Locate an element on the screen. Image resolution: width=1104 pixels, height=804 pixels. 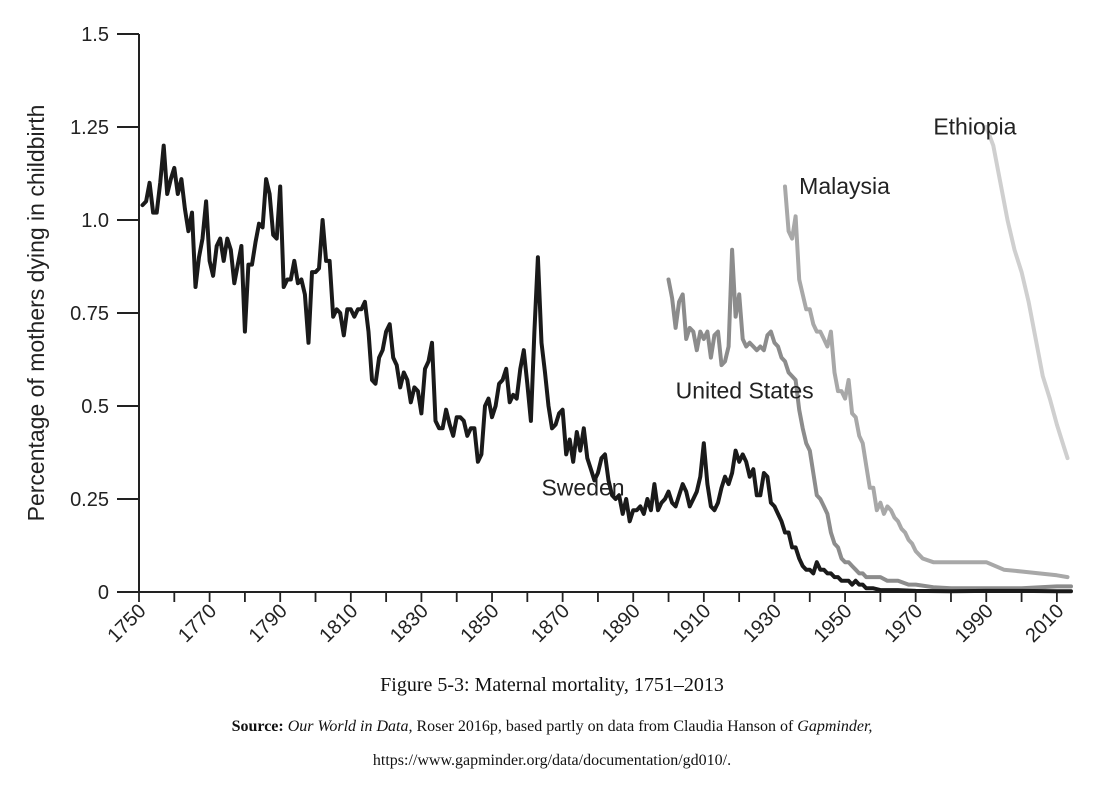
x-tick-label: 1910 is located at coordinates (691, 623).